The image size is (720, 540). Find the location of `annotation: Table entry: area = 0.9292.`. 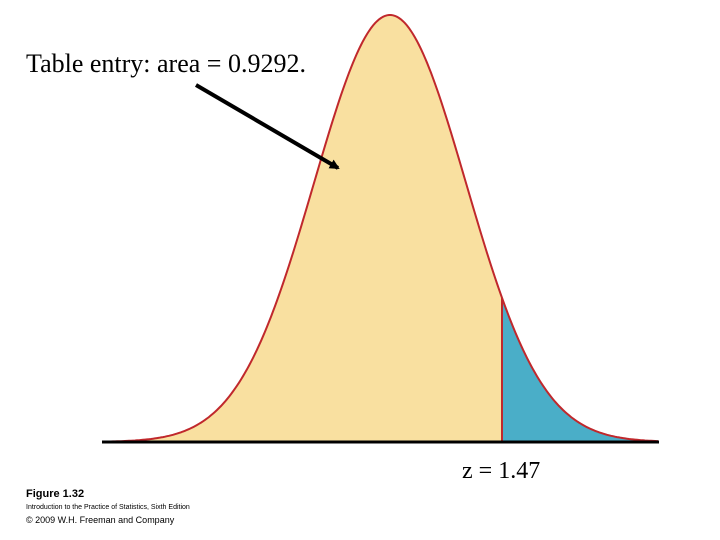

annotation: Table entry: area = 0.9292. is located at coordinates (166, 63).